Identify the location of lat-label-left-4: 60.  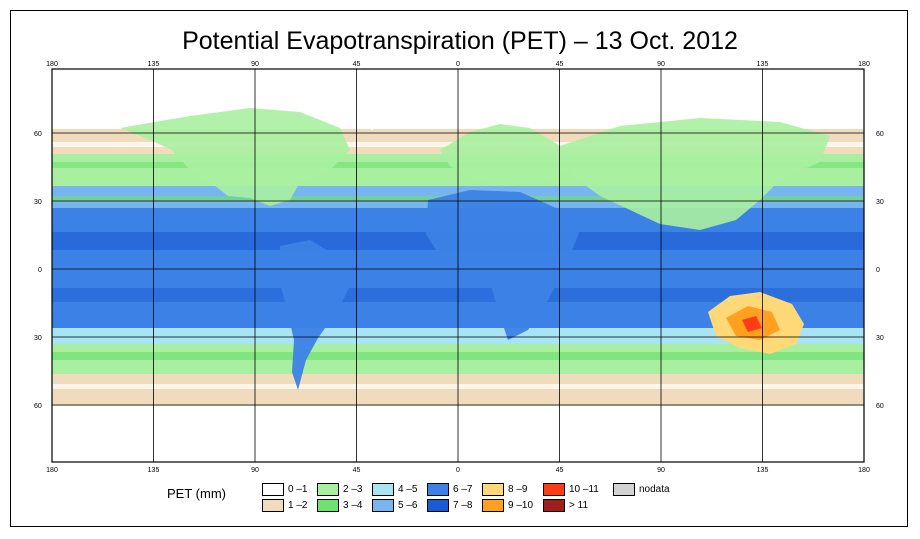
(38, 406).